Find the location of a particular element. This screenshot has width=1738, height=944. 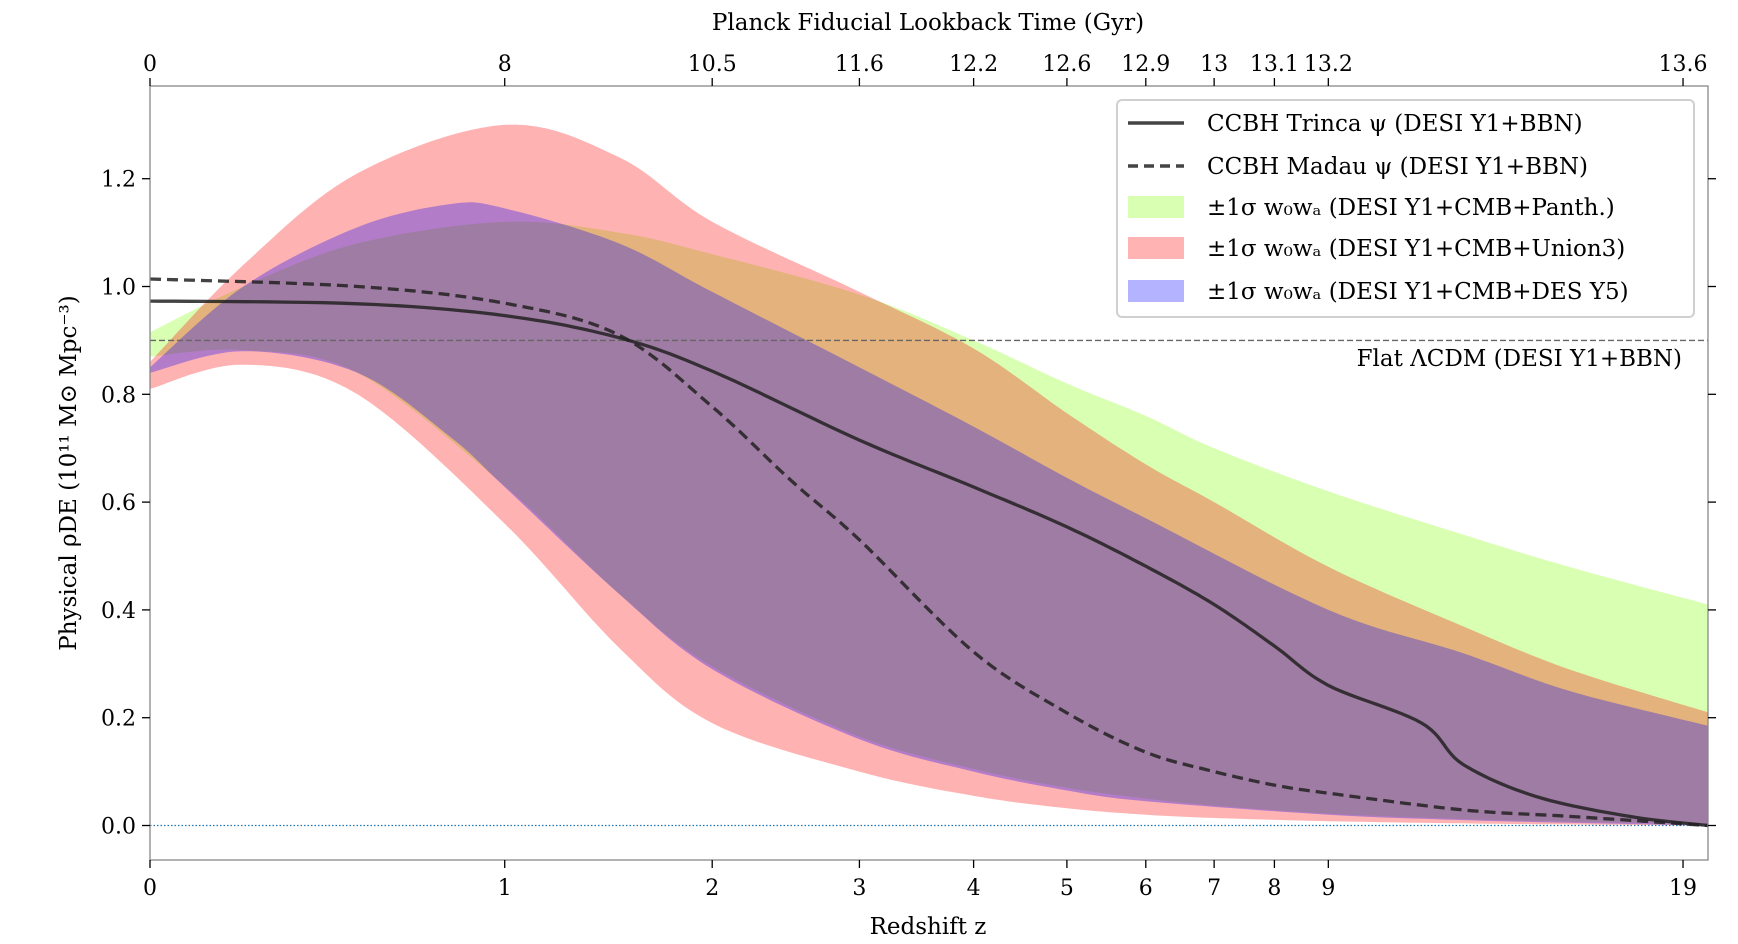

y-tick-label: 1.0 is located at coordinates (118, 288).